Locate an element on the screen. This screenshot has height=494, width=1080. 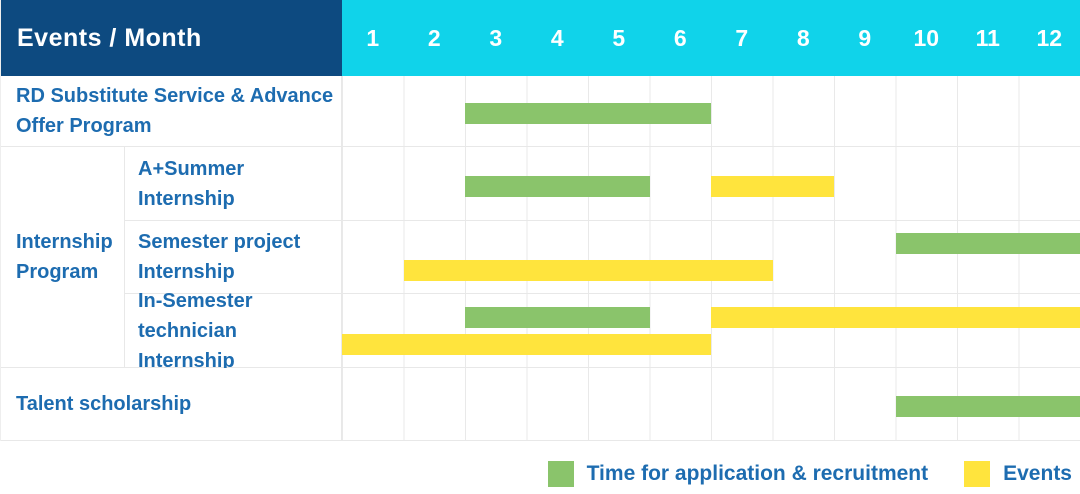
row-label-text: Semester project Internship is located at coordinates (219, 257).